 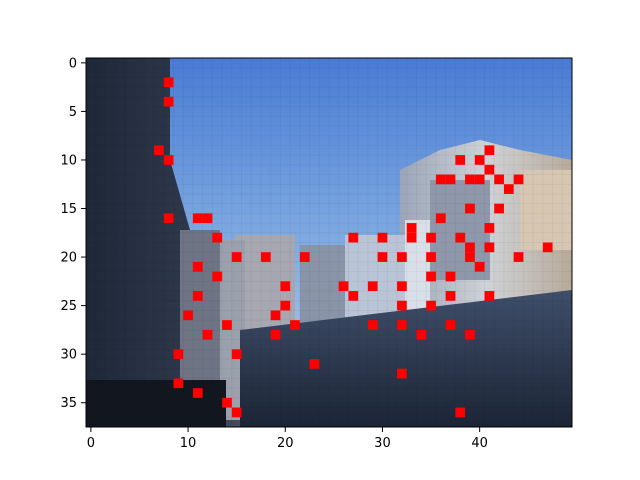 What do you see at coordinates (73, 112) in the screenshot?
I see `y-tick-label: 5` at bounding box center [73, 112].